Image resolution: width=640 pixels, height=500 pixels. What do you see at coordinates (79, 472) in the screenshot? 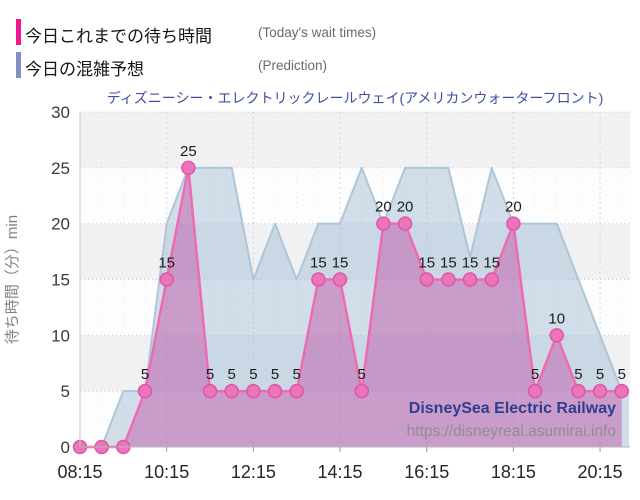
I see `x-tick-label: 08:15` at bounding box center [79, 472].